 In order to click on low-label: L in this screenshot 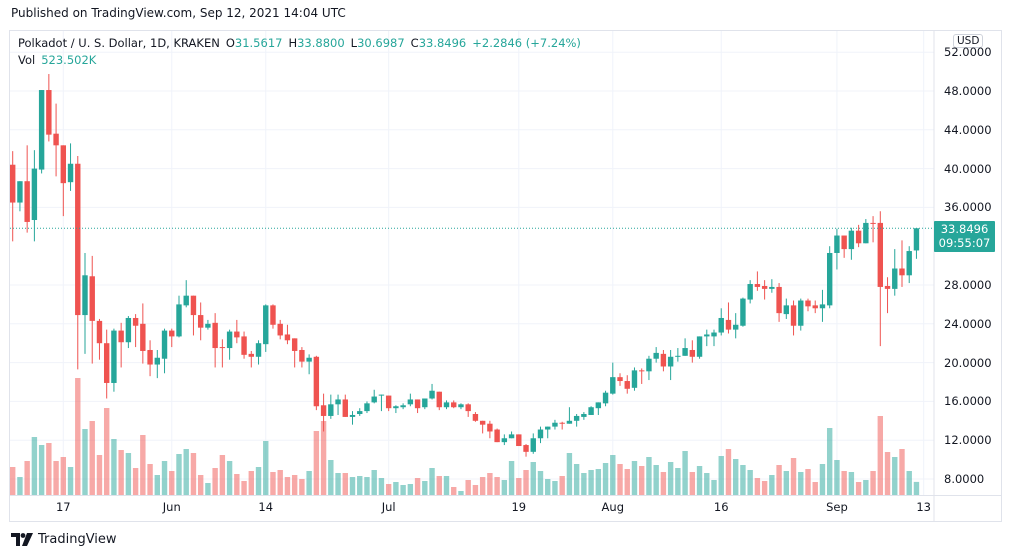, I will do `click(354, 43)`.